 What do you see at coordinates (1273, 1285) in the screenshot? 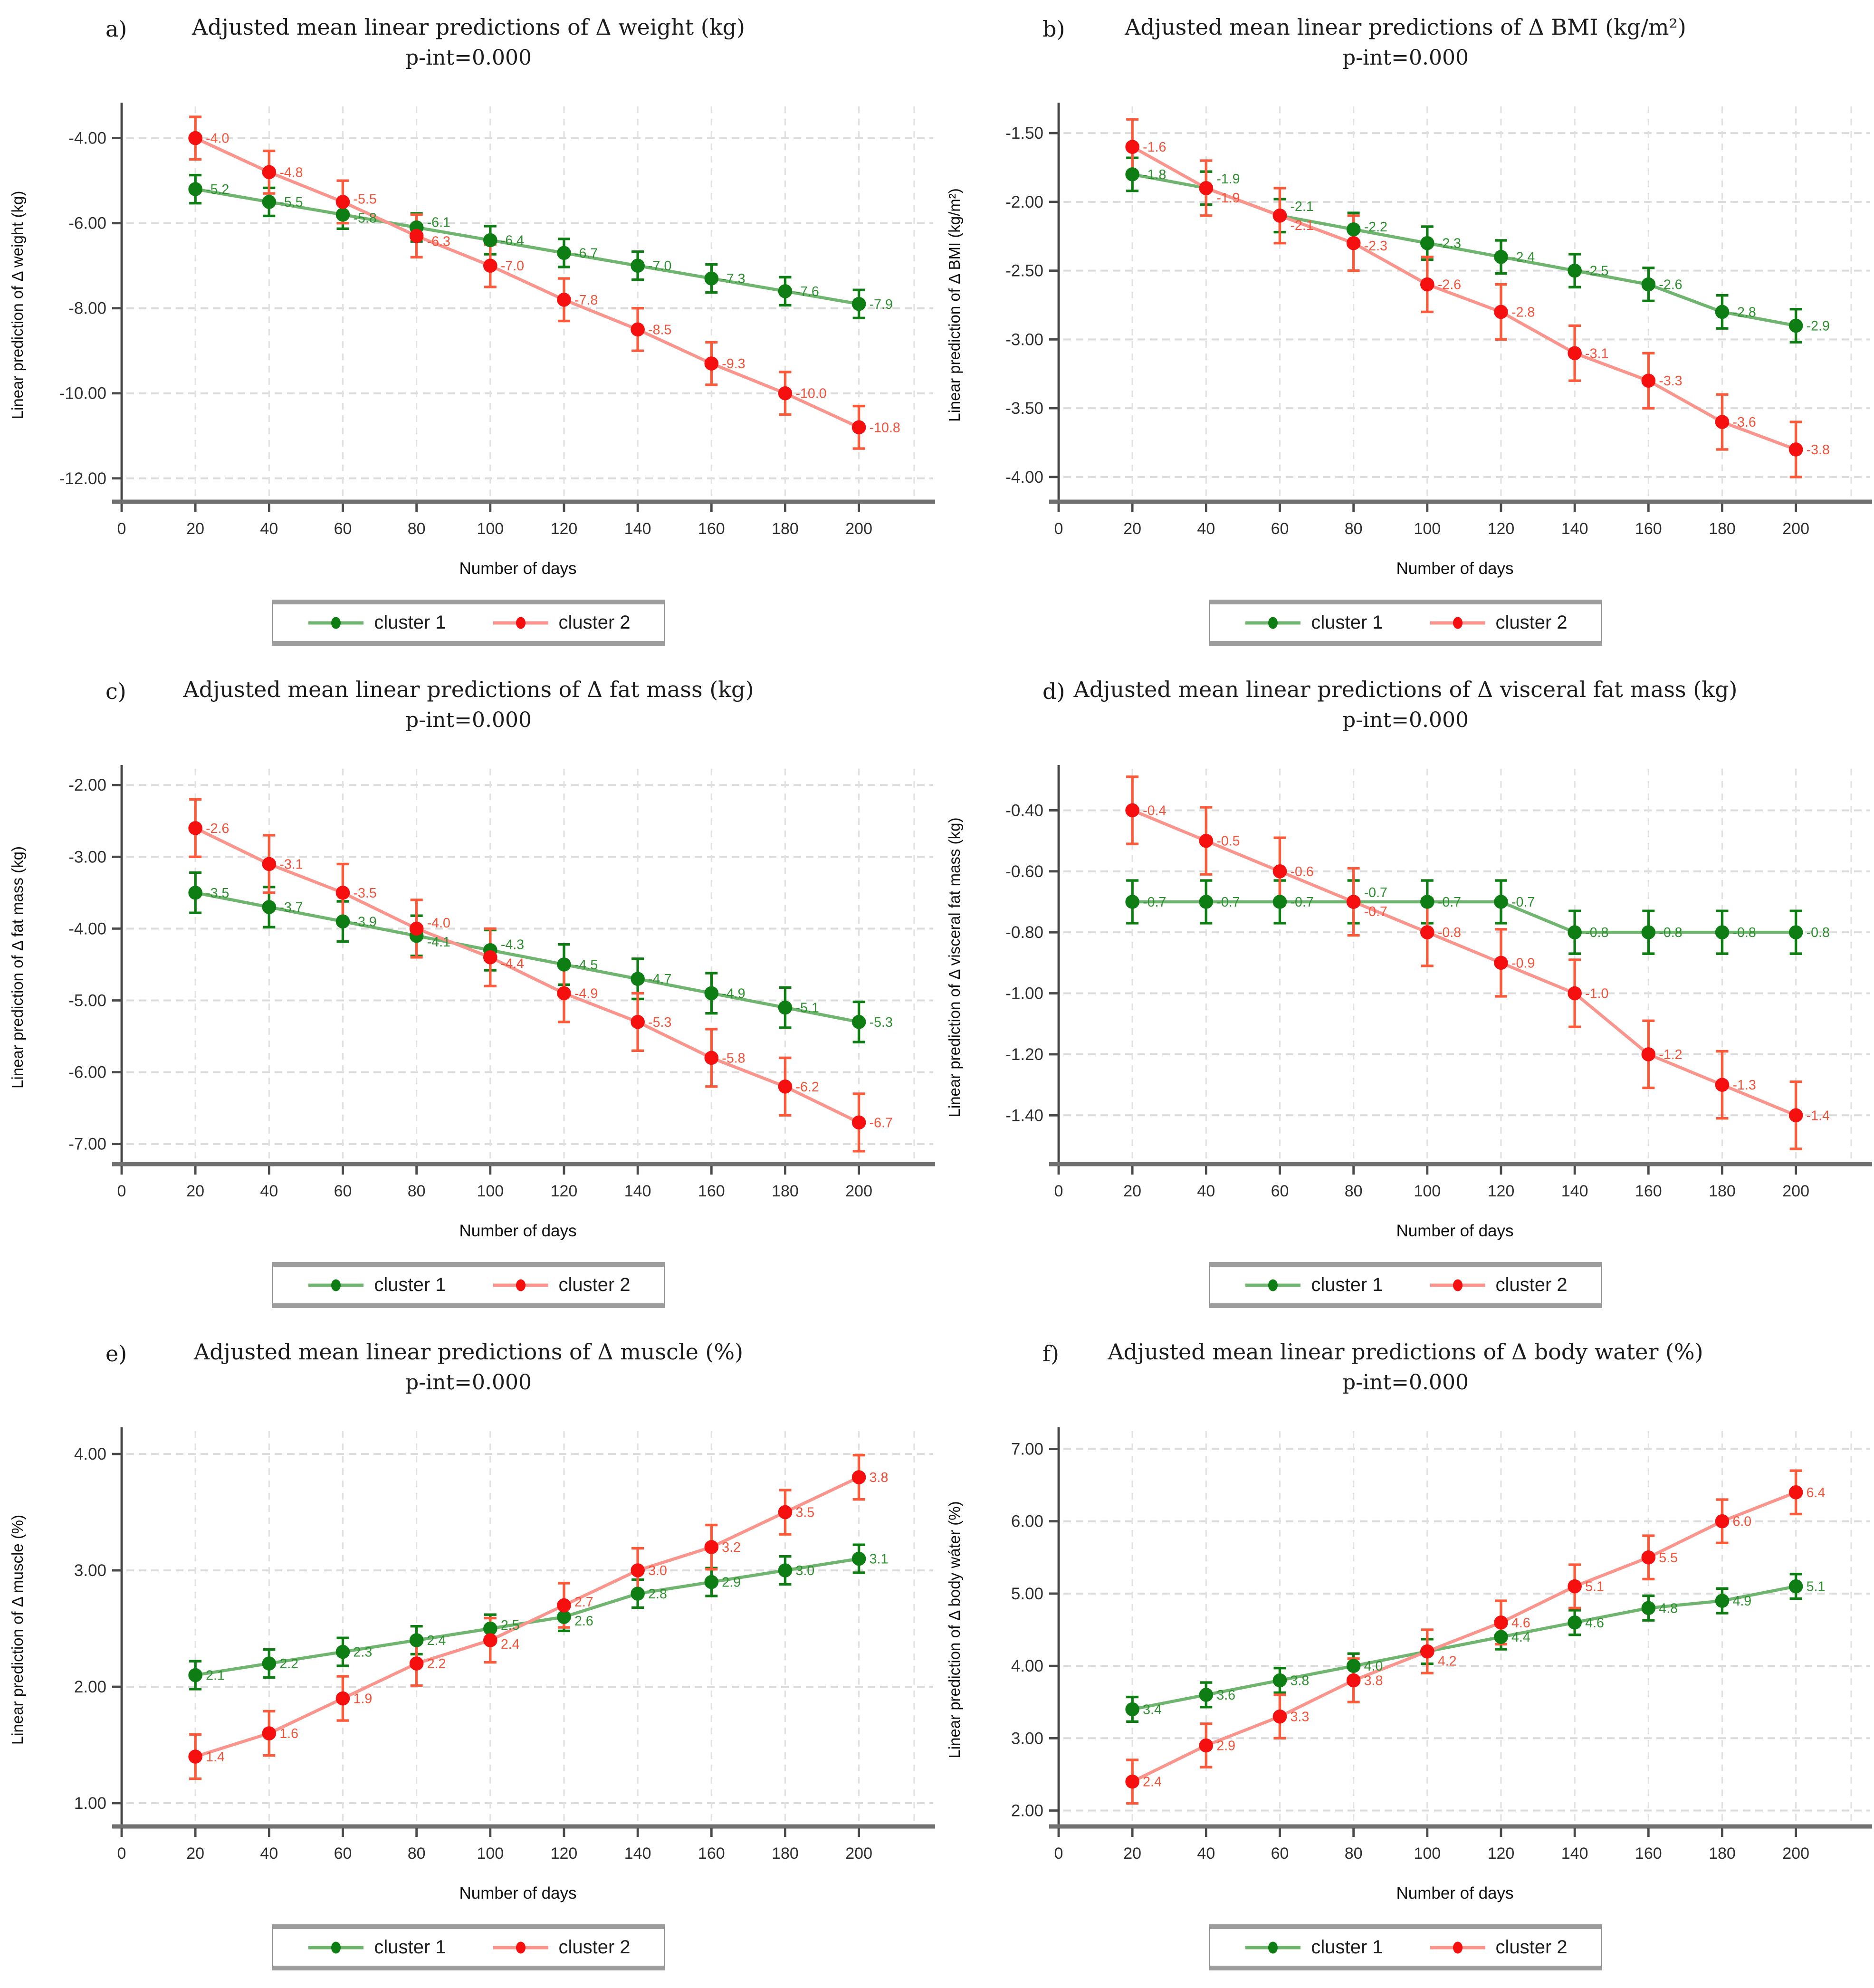
I see `legend-marker-cluster-1-icon` at bounding box center [1273, 1285].